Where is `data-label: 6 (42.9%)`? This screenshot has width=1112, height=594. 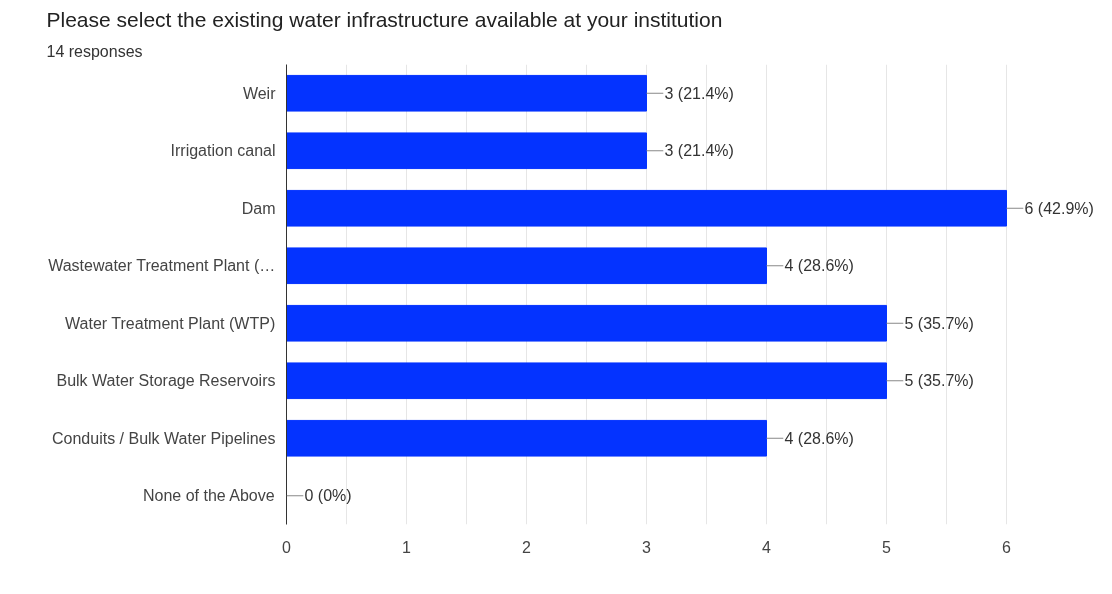 data-label: 6 (42.9%) is located at coordinates (1059, 208).